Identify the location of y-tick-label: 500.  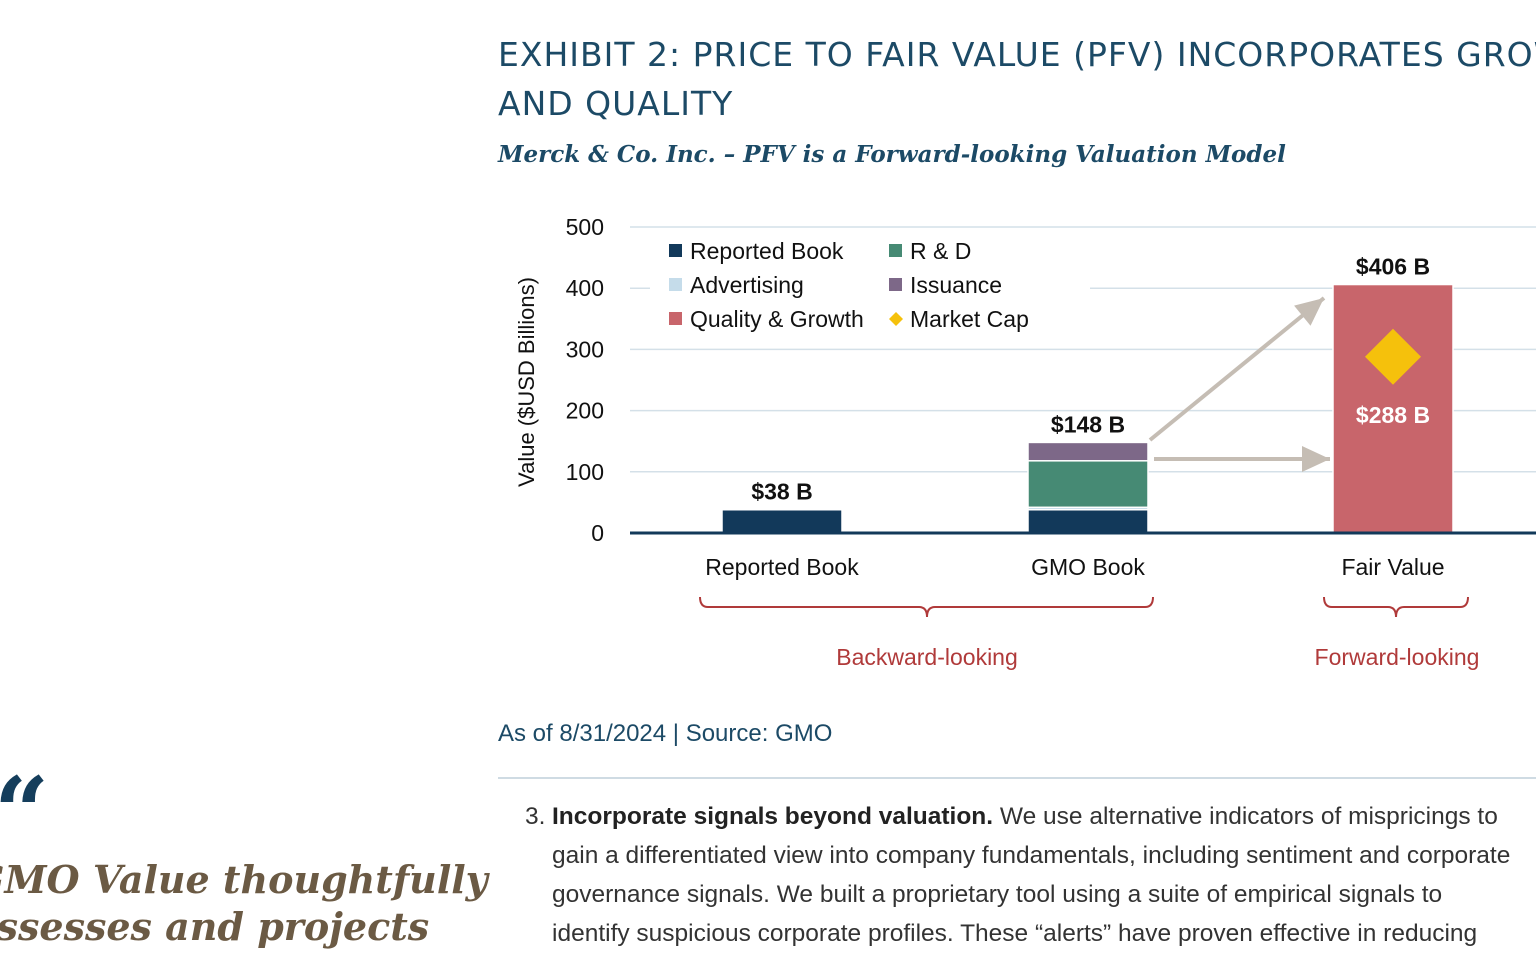
(585, 227).